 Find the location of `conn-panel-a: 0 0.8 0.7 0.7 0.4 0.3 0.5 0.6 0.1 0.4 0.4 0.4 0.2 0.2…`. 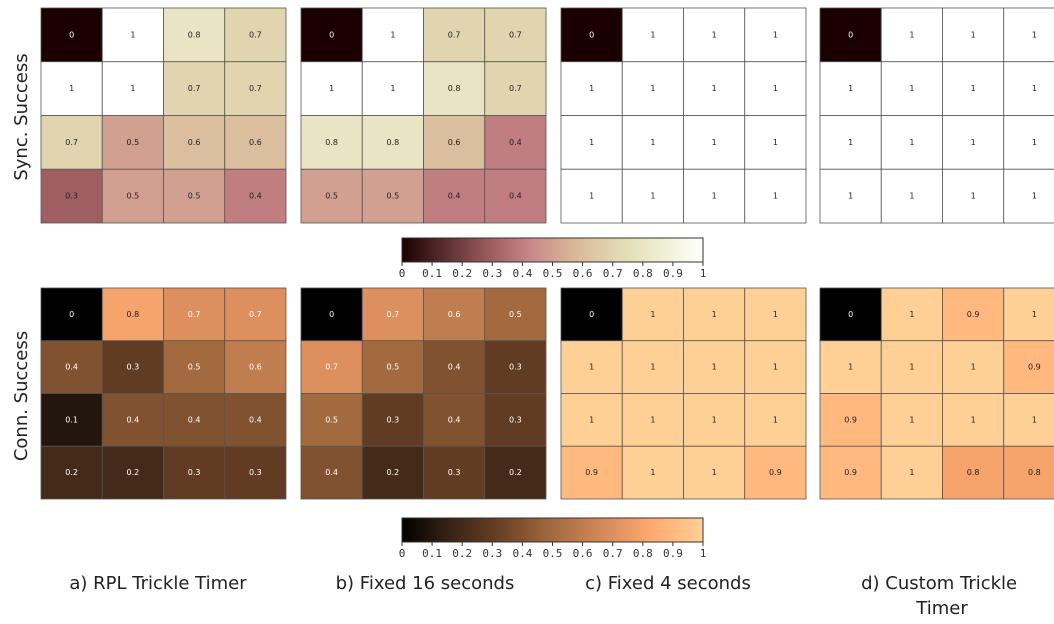

conn-panel-a: 0 0.8 0.7 0.7 0.4 0.3 0.5 0.6 0.1 0.4 0.4 0.4 0.2 0.2… is located at coordinates (163, 393).